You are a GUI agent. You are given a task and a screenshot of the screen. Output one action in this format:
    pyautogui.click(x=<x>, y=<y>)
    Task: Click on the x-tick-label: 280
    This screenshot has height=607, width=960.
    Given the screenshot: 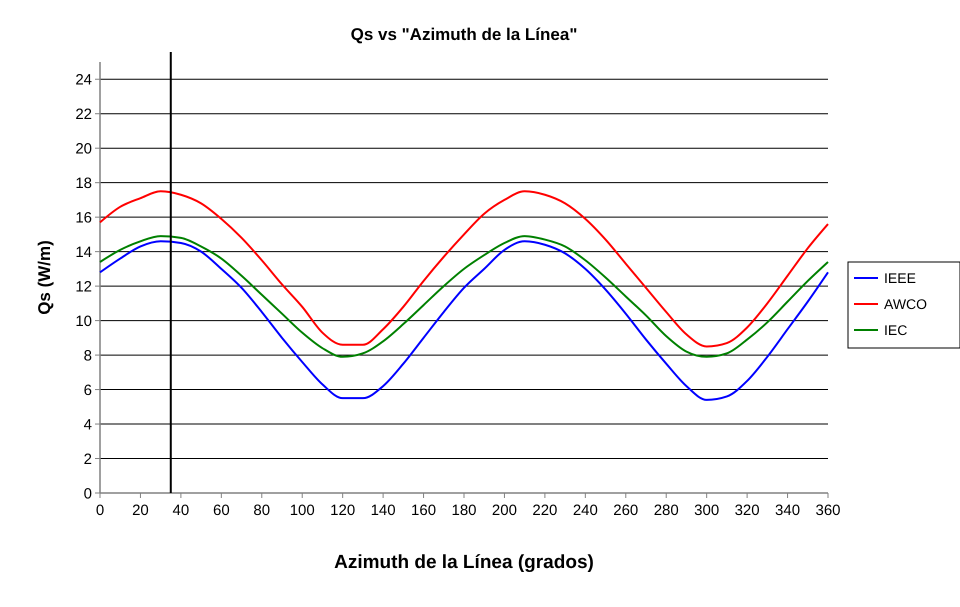 What is the action you would take?
    pyautogui.click(x=666, y=510)
    